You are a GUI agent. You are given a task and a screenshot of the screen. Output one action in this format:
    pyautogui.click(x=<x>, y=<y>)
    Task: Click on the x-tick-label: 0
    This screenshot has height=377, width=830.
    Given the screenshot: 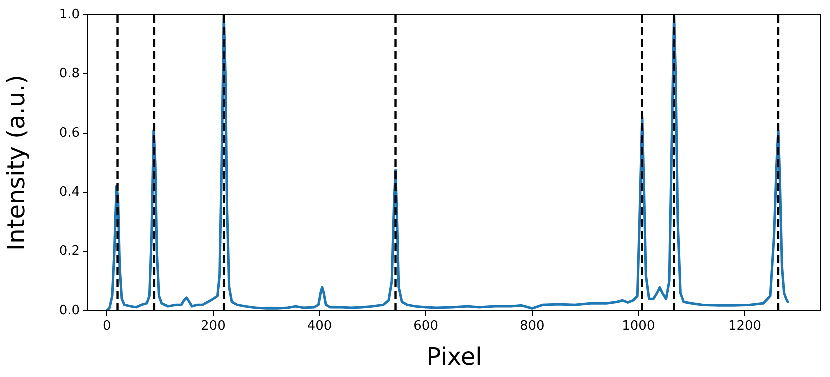 What is the action you would take?
    pyautogui.click(x=107, y=326)
    